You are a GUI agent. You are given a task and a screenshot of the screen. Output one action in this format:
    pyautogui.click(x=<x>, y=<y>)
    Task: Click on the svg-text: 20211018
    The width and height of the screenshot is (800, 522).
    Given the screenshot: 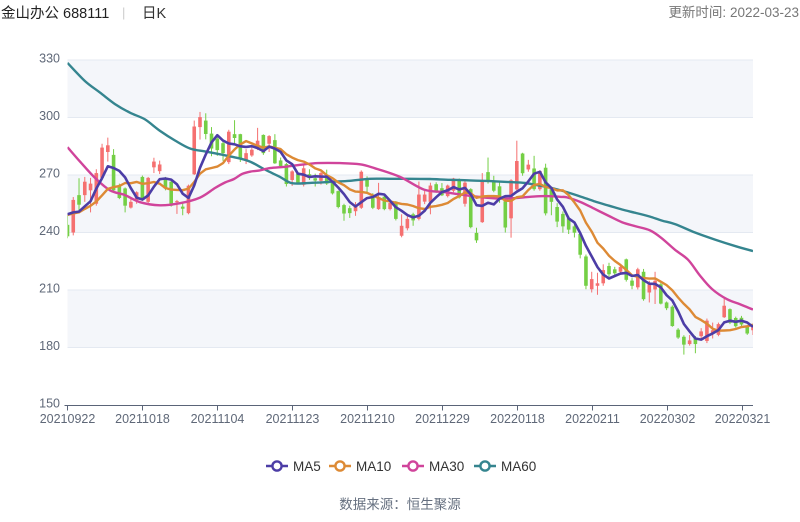 What is the action you would take?
    pyautogui.click(x=142, y=419)
    